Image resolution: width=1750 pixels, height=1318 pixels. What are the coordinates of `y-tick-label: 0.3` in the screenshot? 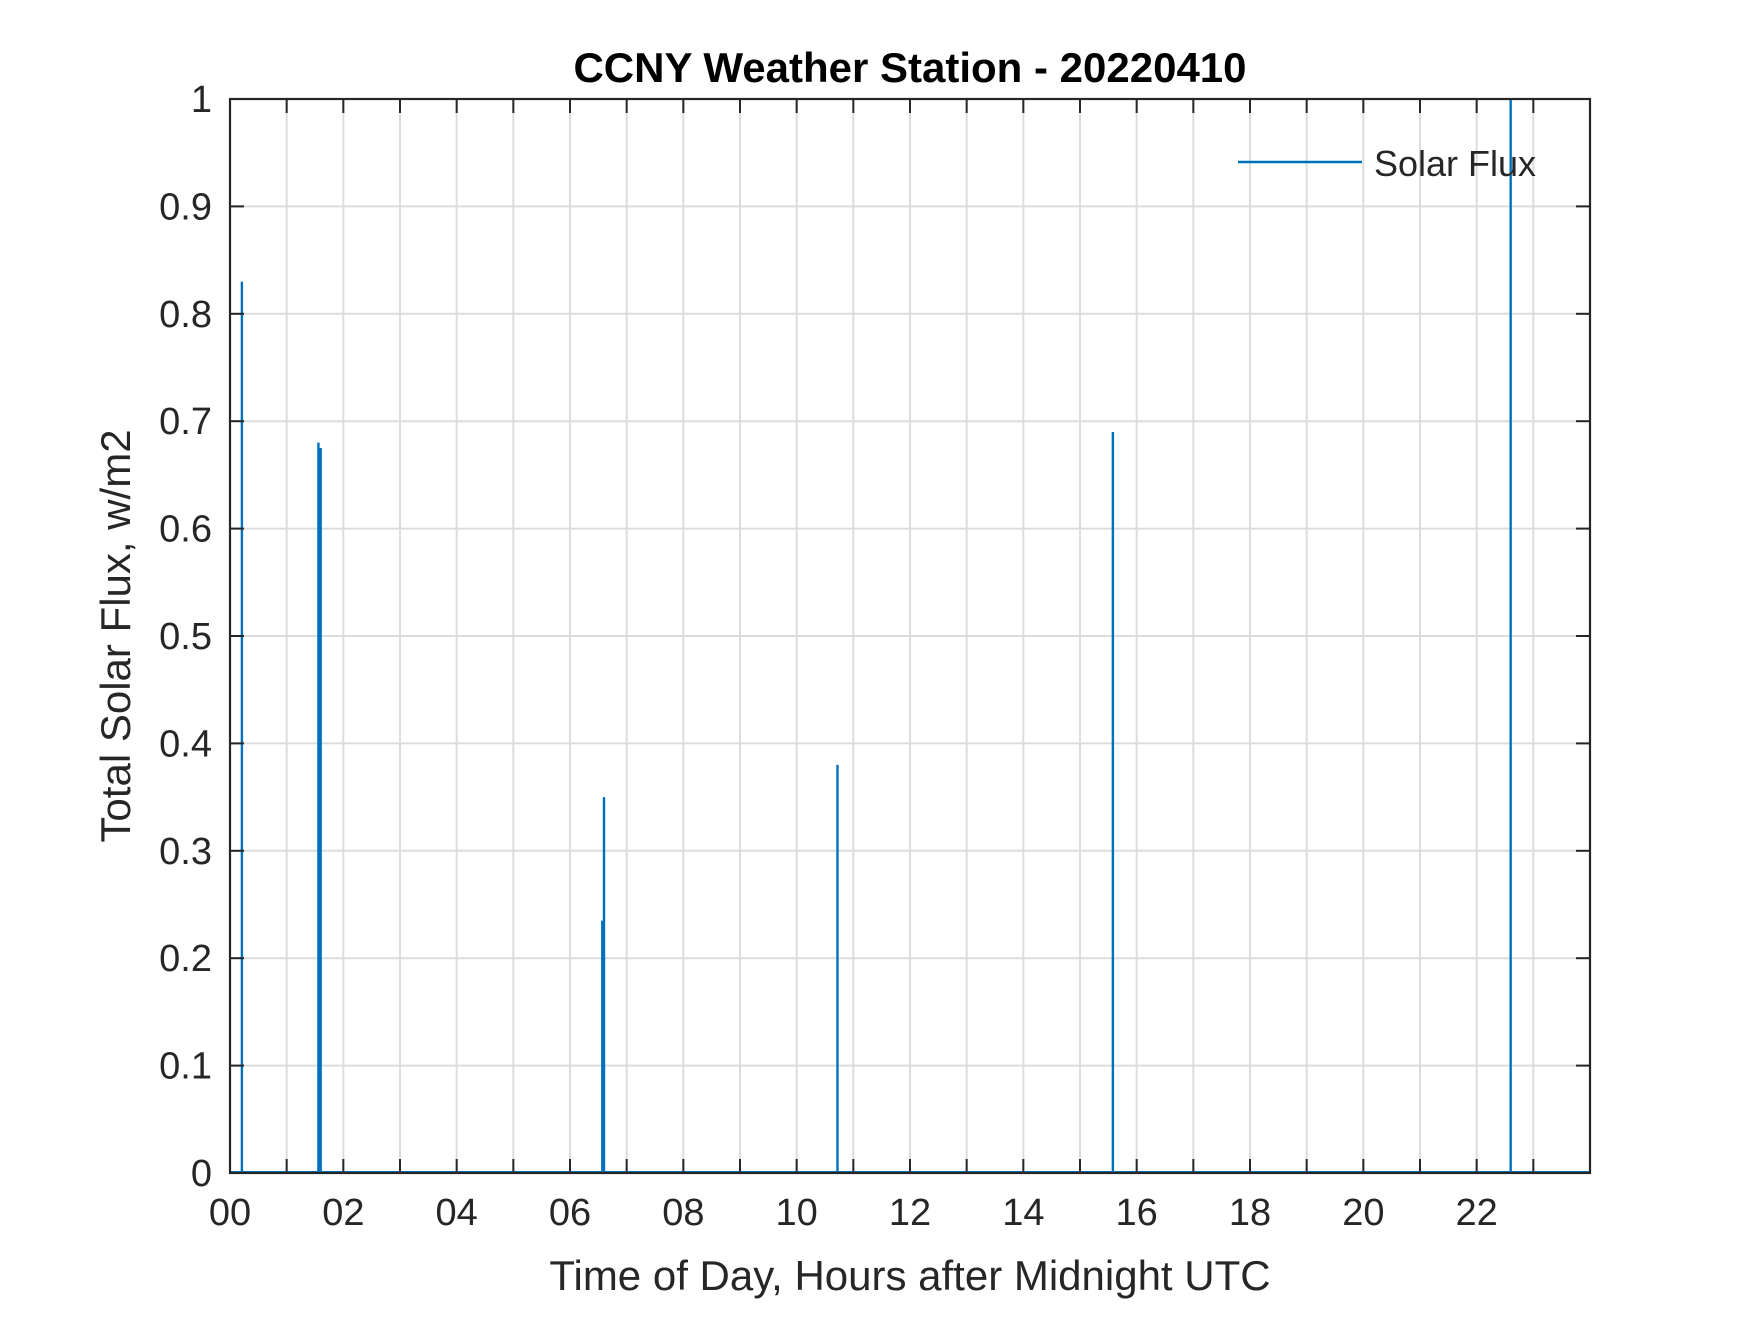 It's located at (185, 852).